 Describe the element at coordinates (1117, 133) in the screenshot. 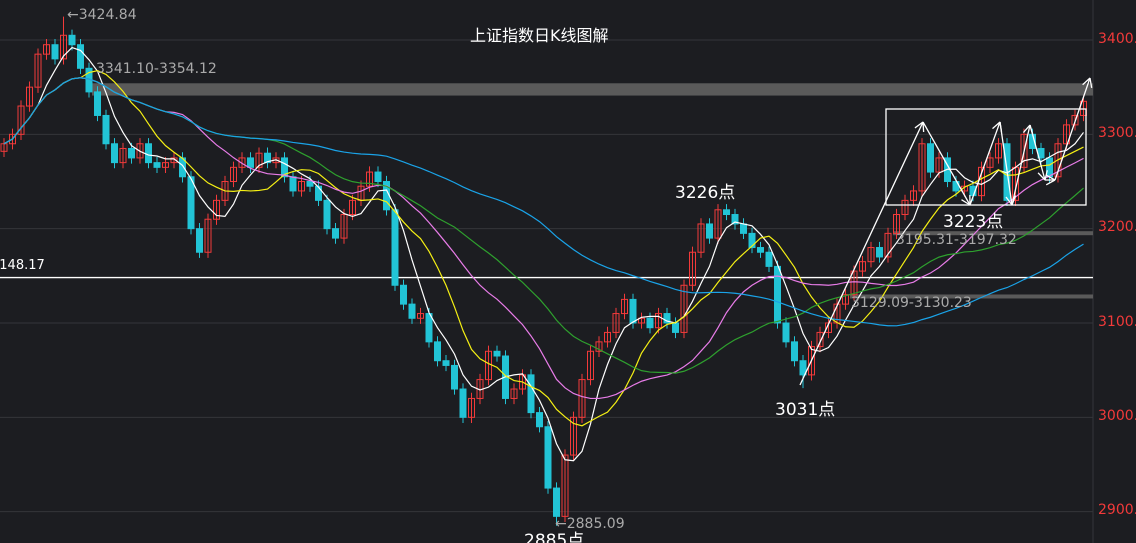

I see `y-tick: 3300.00` at that location.